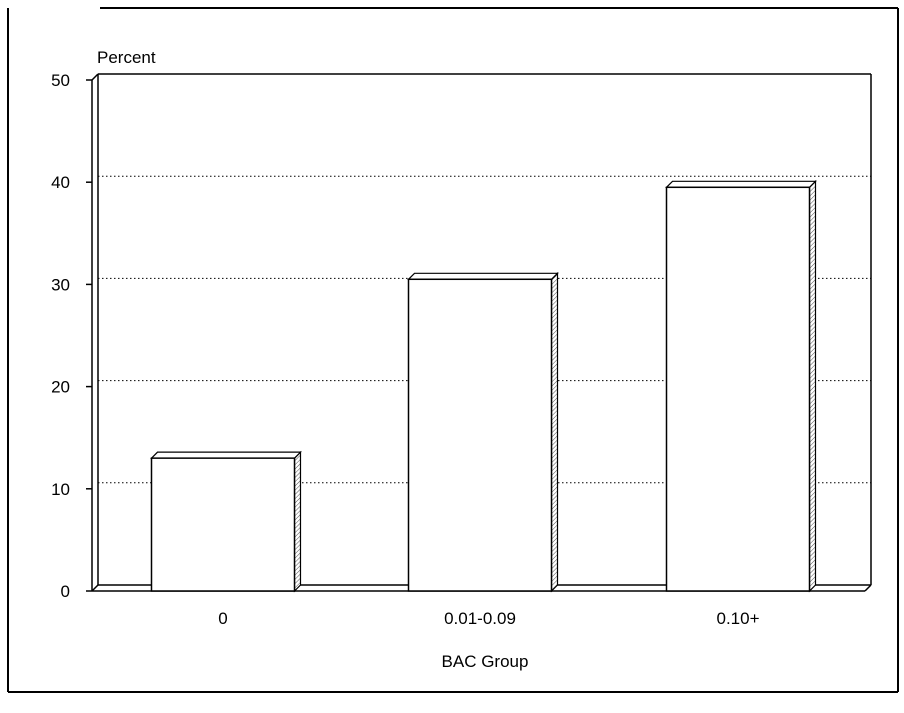  I want to click on x-axis-ticks: 0 0.01-0.09 0.10+, so click(488, 618).